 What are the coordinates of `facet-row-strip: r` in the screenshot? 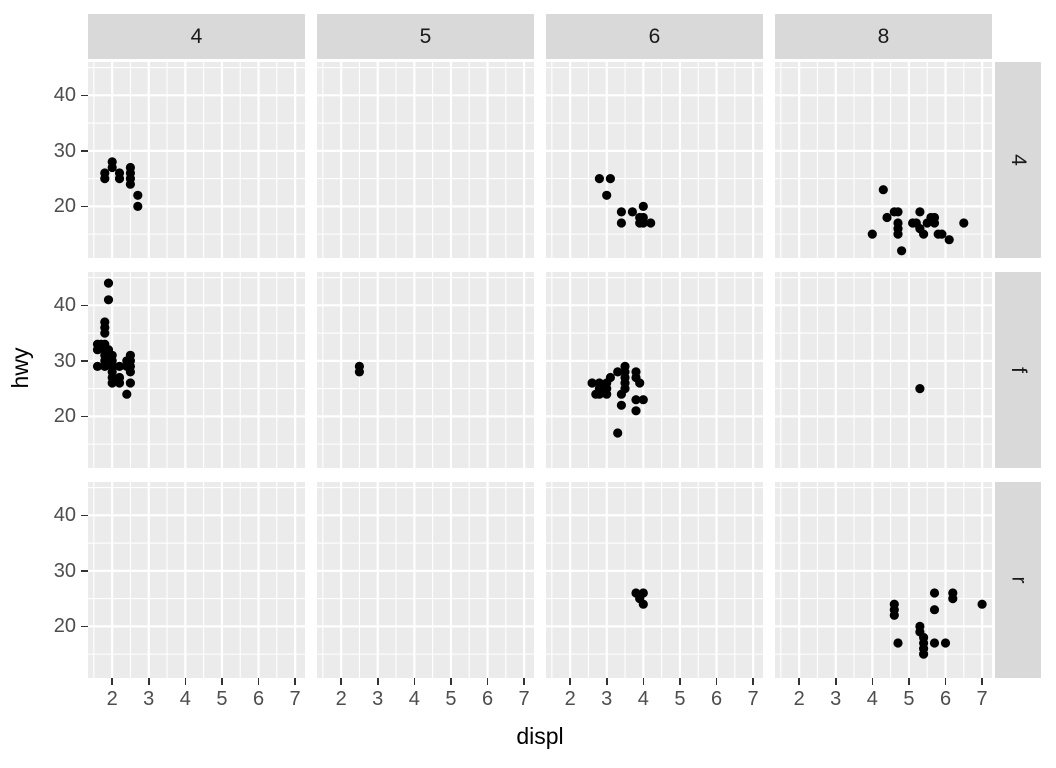 It's located at (1018, 580).